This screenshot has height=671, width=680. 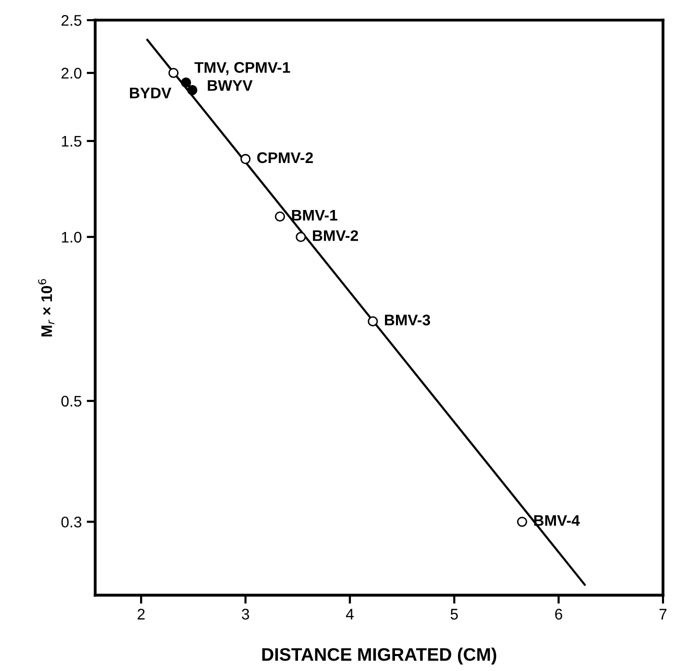 What do you see at coordinates (285, 158) in the screenshot?
I see `annotation: CPMV-2` at bounding box center [285, 158].